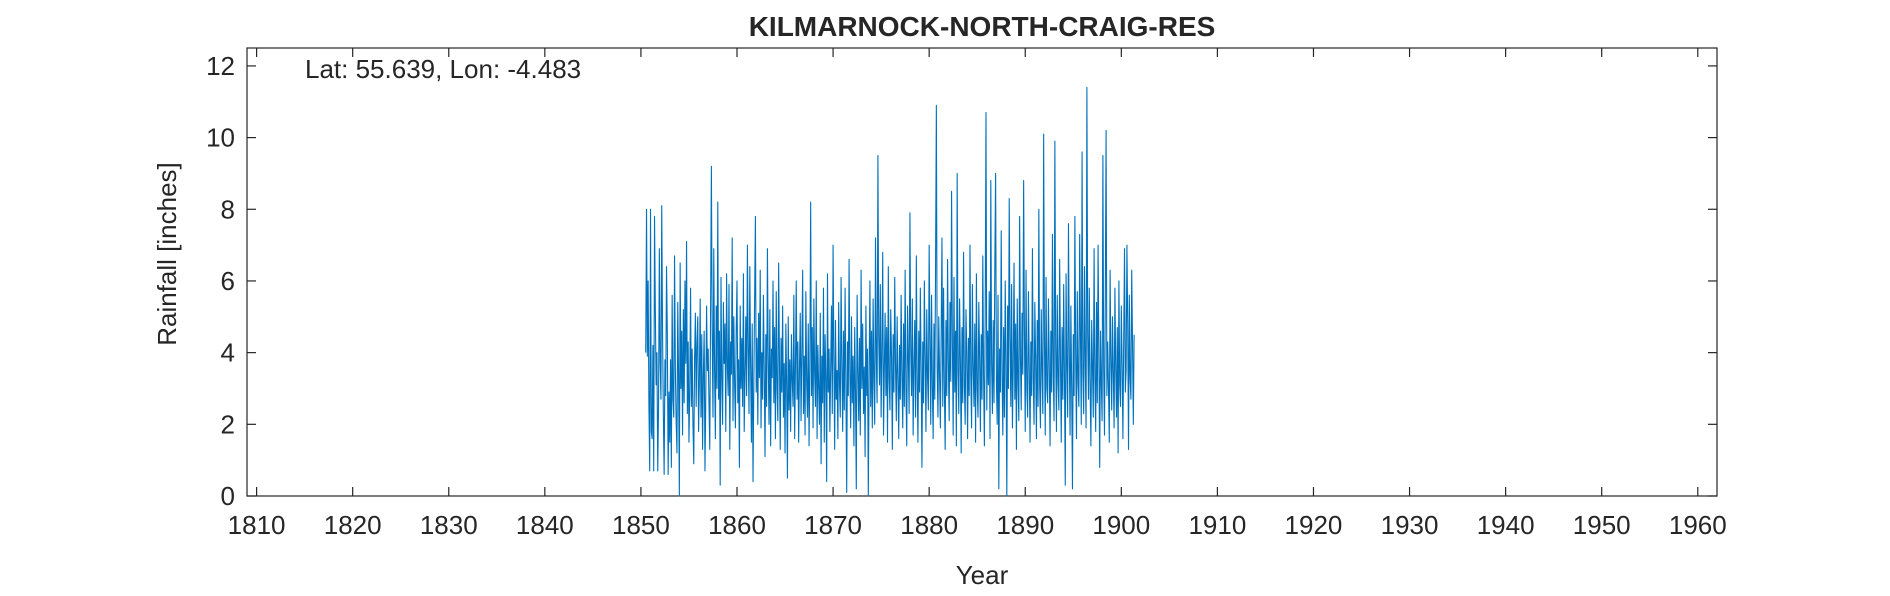 This screenshot has width=1890, height=596. I want to click on y-tick-label: 4, so click(228, 353).